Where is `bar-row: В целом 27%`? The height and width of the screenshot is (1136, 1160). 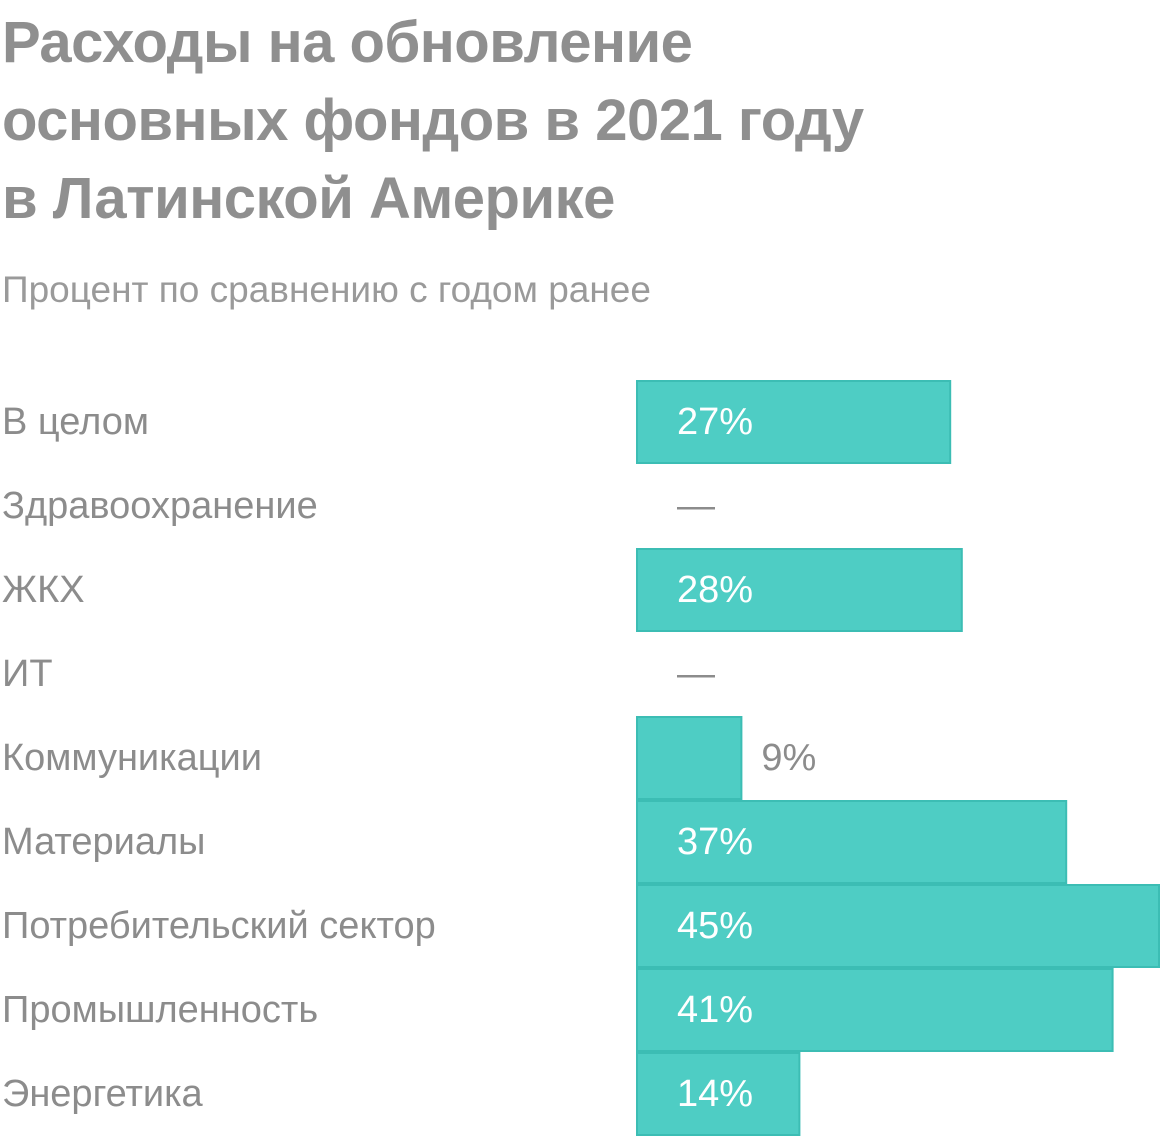 bar-row: В целом 27% is located at coordinates (477, 422).